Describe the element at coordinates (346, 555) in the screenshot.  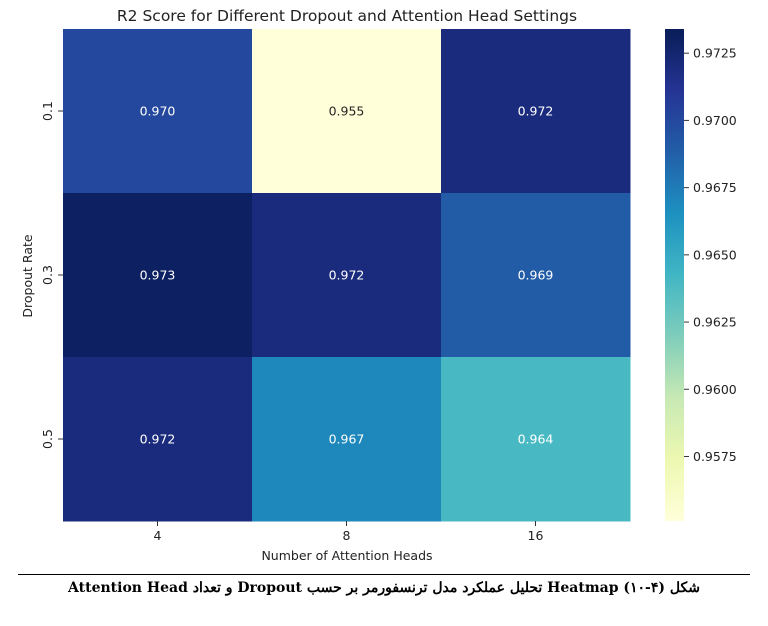
I see `x-axis-label: Number of Attention Heads` at that location.